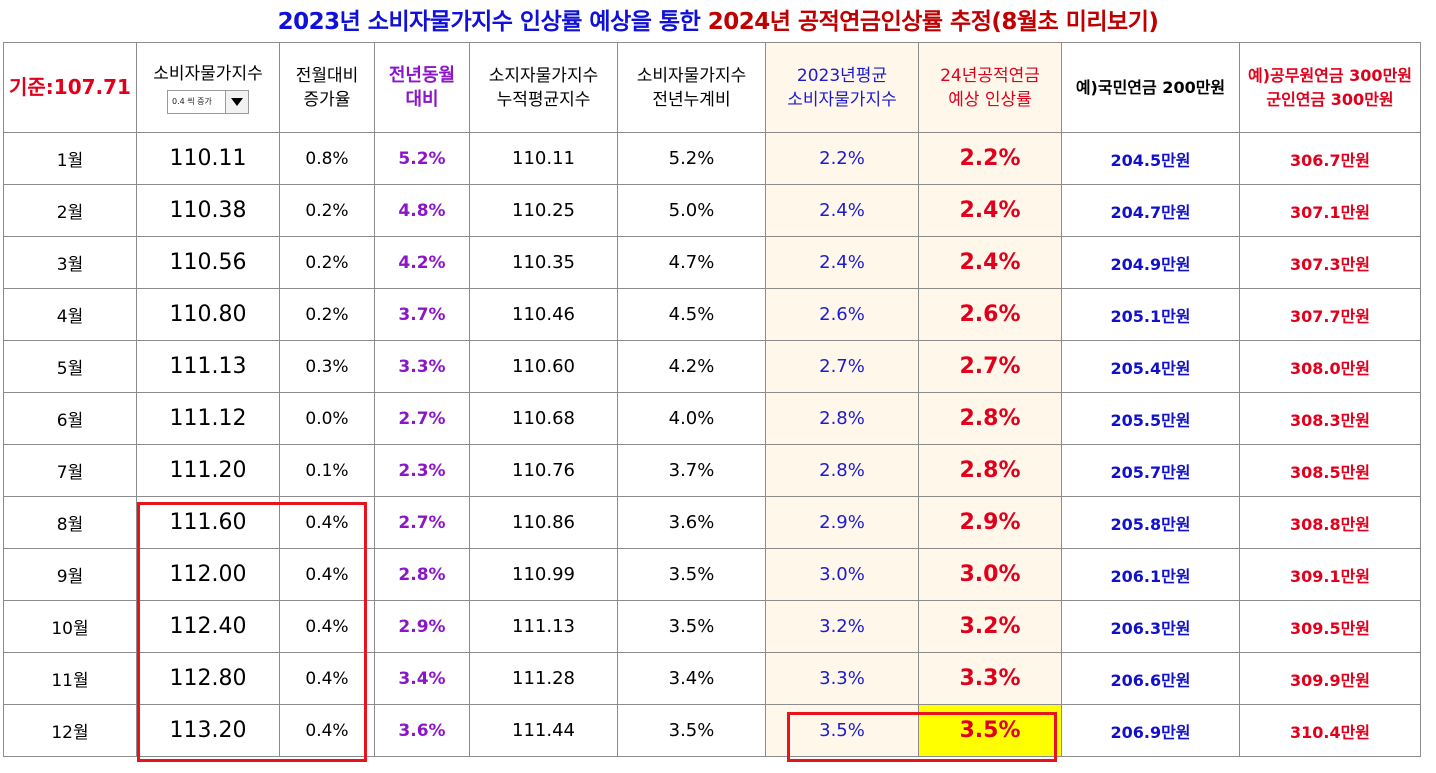  I want to click on cpi-cell: 110.56, so click(208, 262).